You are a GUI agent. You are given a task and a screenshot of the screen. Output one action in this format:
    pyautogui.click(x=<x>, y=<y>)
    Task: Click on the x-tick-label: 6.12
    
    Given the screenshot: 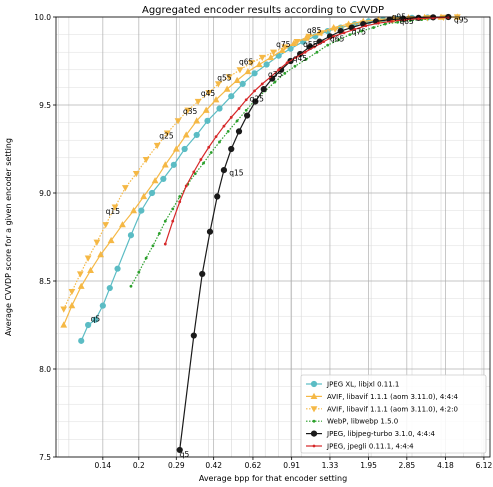 What is the action you would take?
    pyautogui.click(x=484, y=465)
    